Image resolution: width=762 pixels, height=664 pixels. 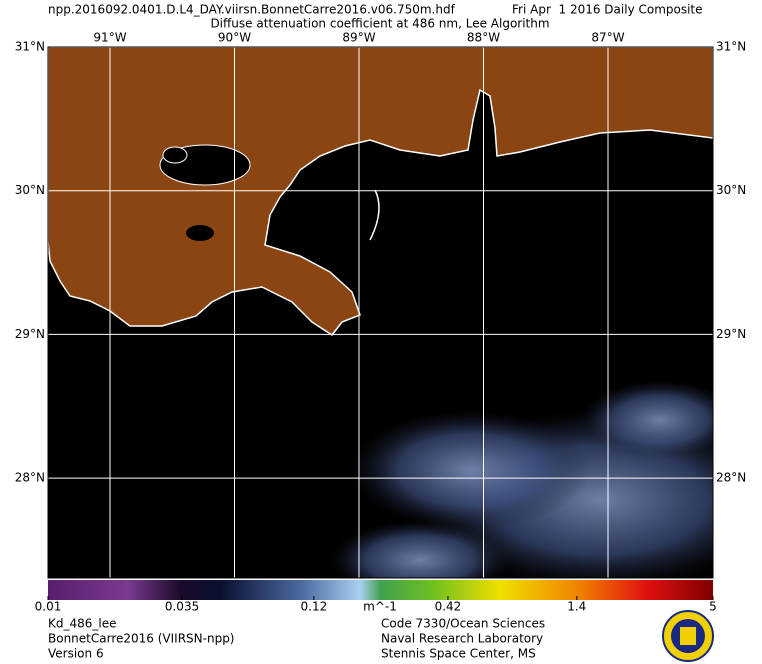 I want to click on colorbar-tick-label: 0.035, so click(x=182, y=607).